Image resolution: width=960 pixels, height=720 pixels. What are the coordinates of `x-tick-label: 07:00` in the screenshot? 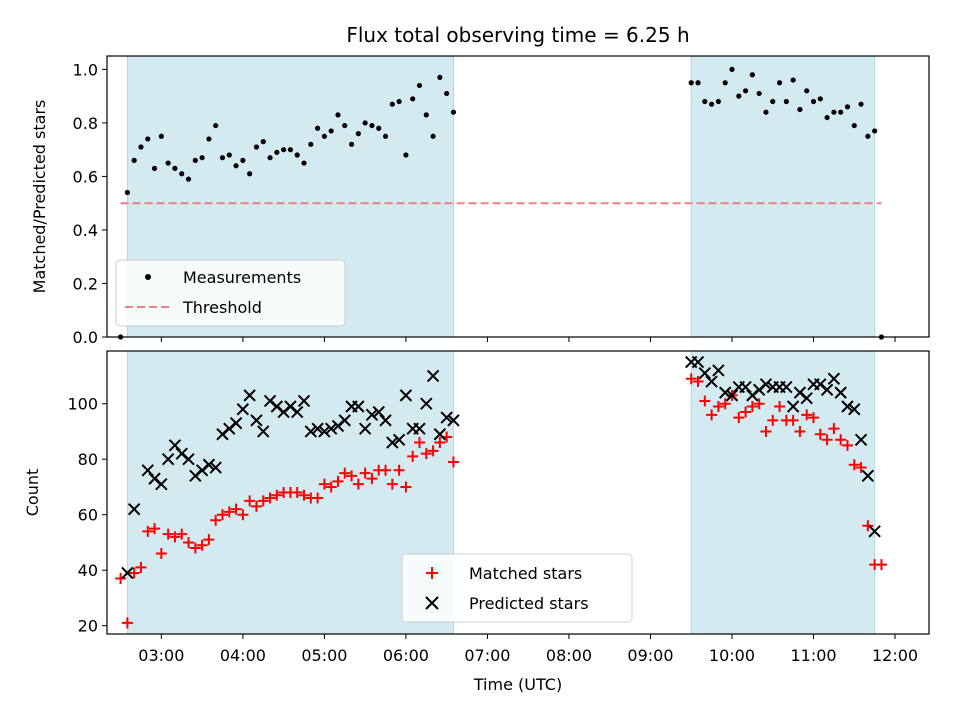 It's located at (487, 655).